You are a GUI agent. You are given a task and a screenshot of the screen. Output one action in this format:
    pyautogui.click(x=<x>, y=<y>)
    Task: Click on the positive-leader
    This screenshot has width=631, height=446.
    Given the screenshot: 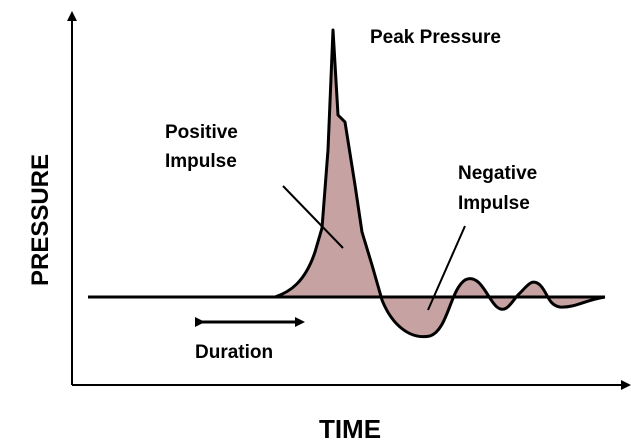 What is the action you would take?
    pyautogui.click(x=313, y=217)
    